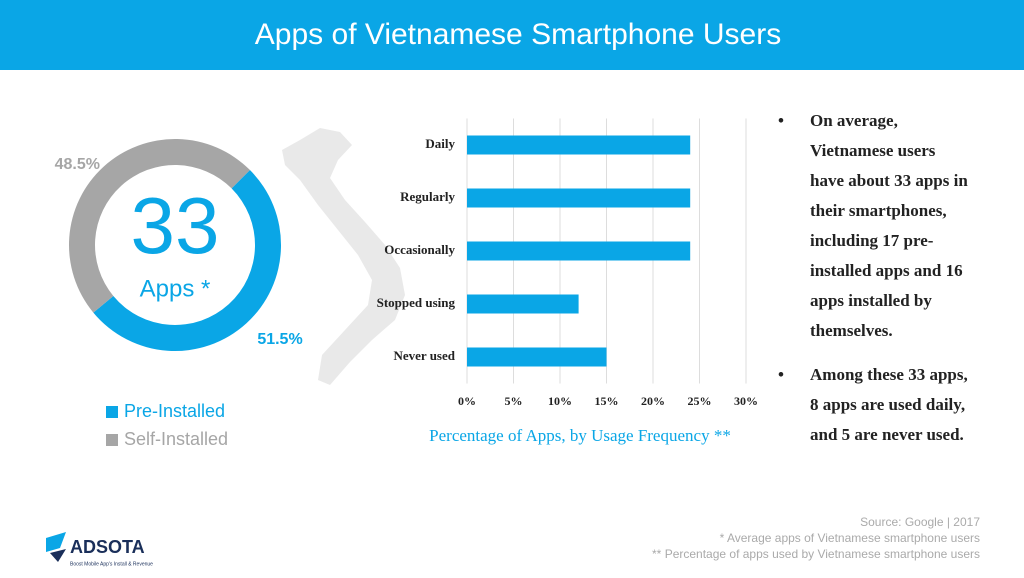 The height and width of the screenshot is (578, 1024). I want to click on header-bar, so click(512, 35).